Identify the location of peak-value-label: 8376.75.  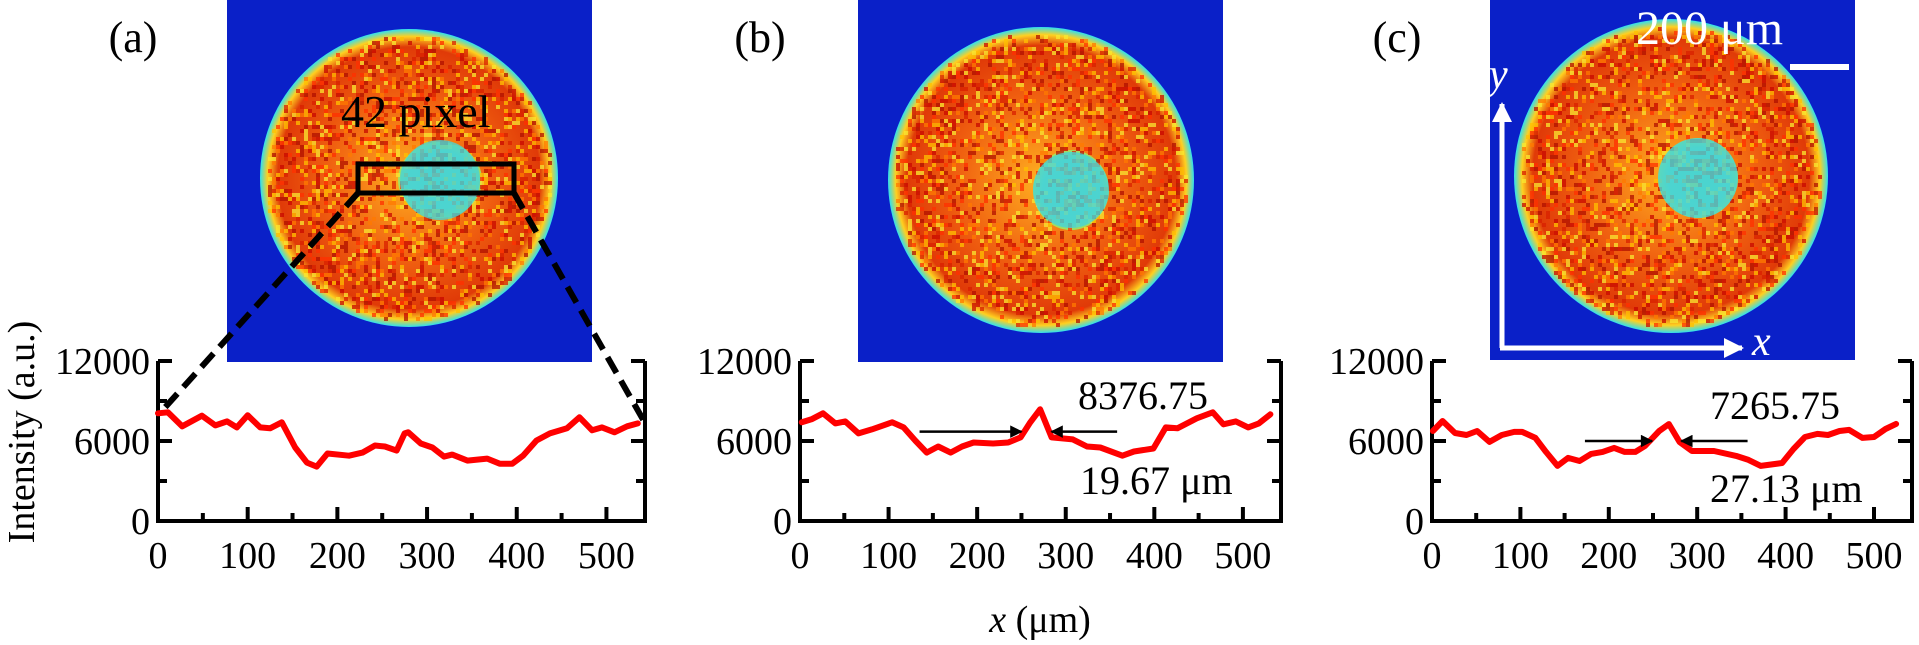
(1143, 395).